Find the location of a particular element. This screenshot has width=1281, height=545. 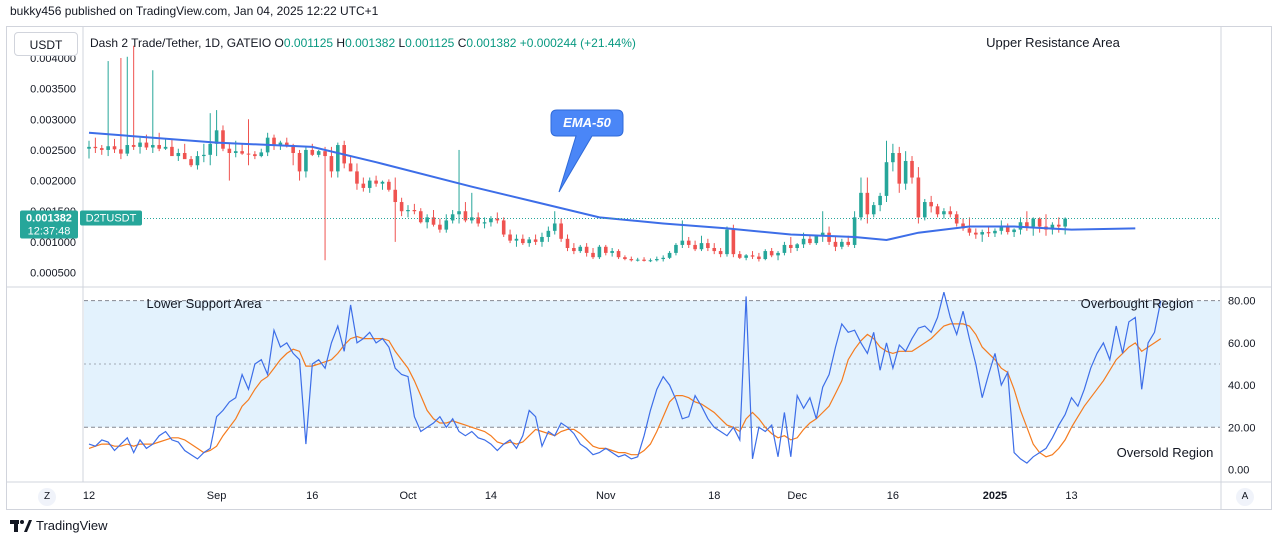

price-tick-label: 0.002500 is located at coordinates (53, 151).